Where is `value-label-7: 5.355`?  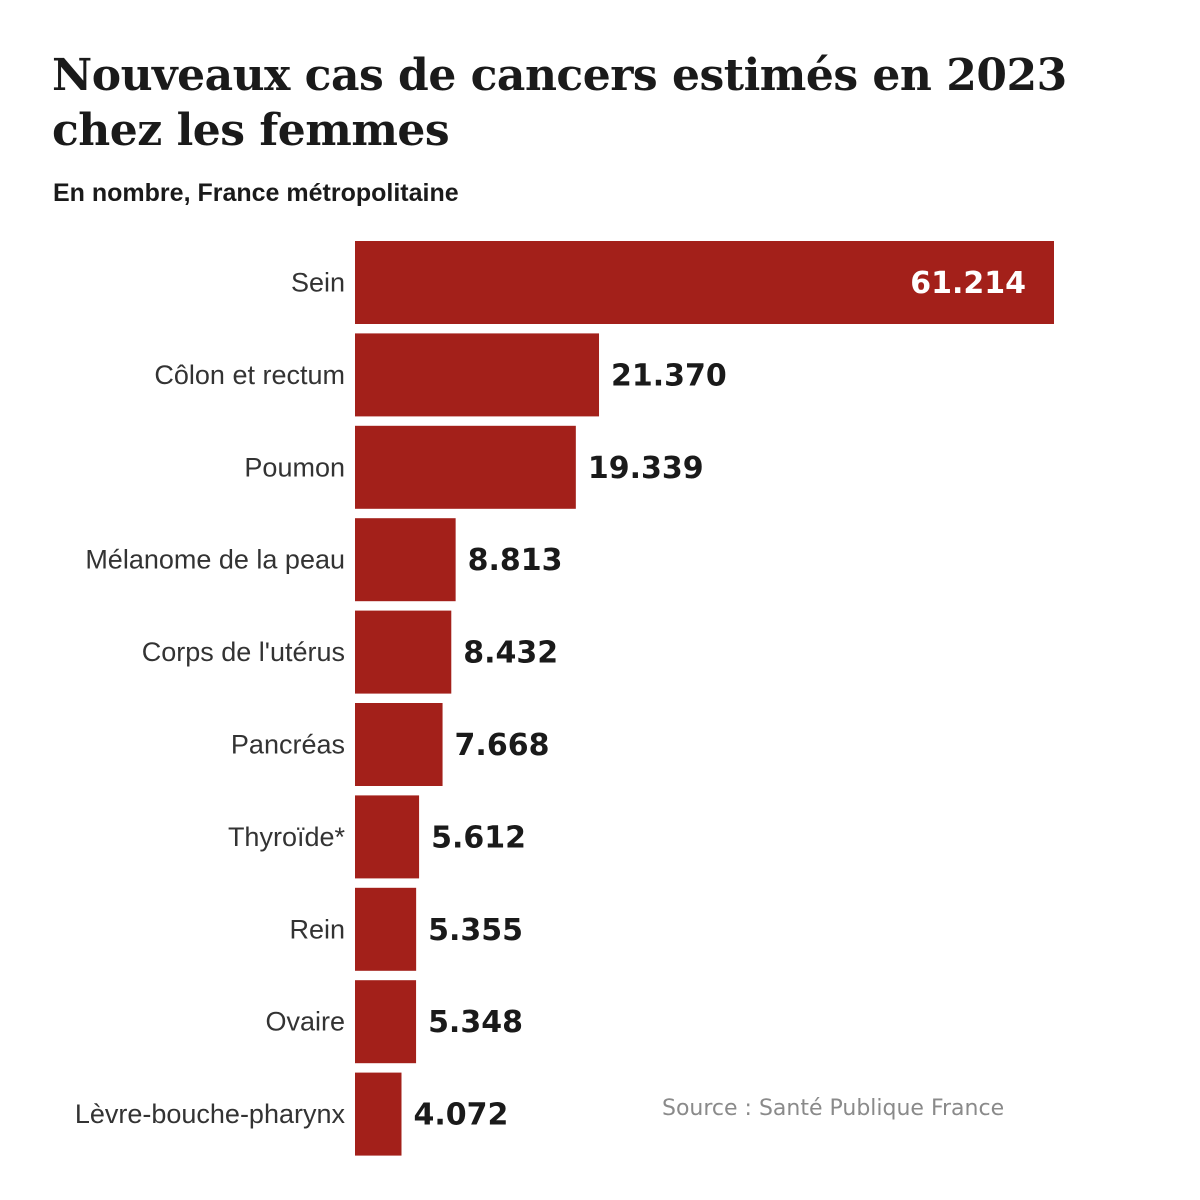 value-label-7: 5.355 is located at coordinates (475, 930).